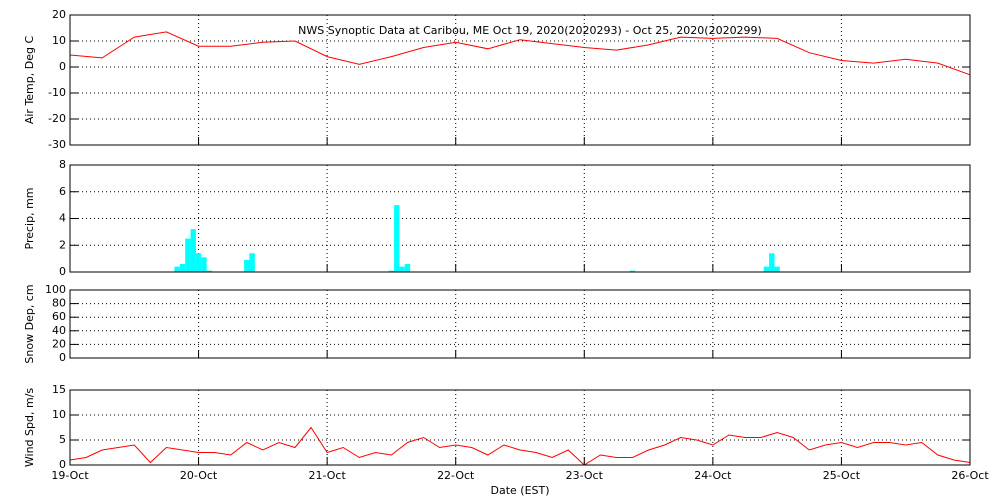  What do you see at coordinates (62, 218) in the screenshot?
I see `y-tick-label: 4` at bounding box center [62, 218].